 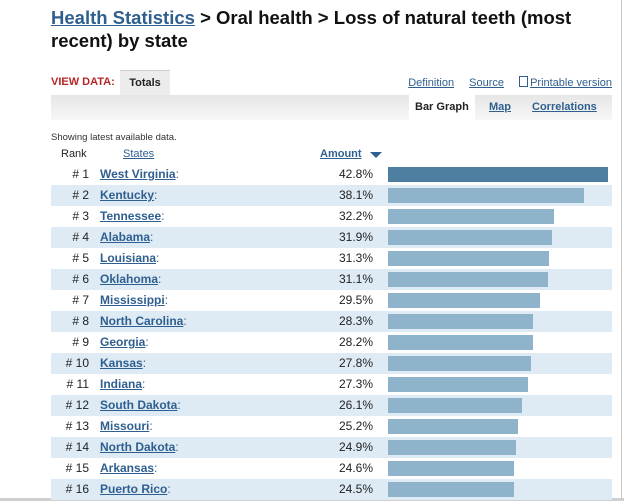 What do you see at coordinates (77, 489) in the screenshot?
I see `rank-cell: # 16` at bounding box center [77, 489].